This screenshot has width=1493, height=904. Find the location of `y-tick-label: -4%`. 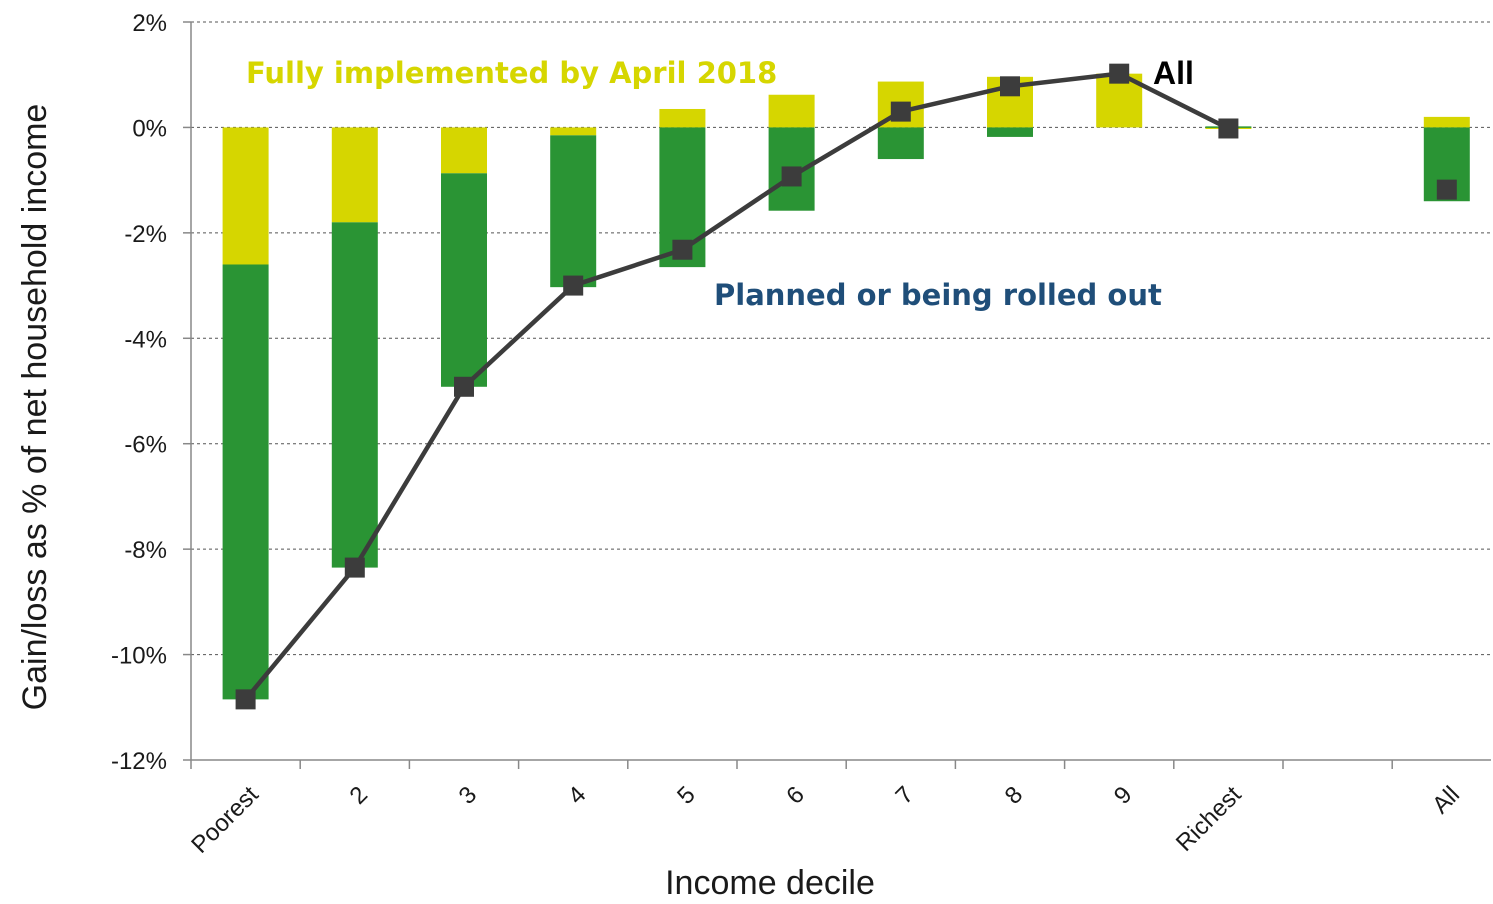

y-tick-label: -4% is located at coordinates (145, 339).